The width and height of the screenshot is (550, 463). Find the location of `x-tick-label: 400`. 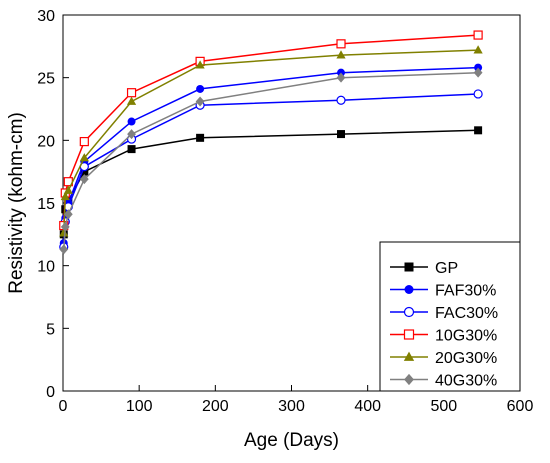

x-tick-label: 400 is located at coordinates (367, 406).